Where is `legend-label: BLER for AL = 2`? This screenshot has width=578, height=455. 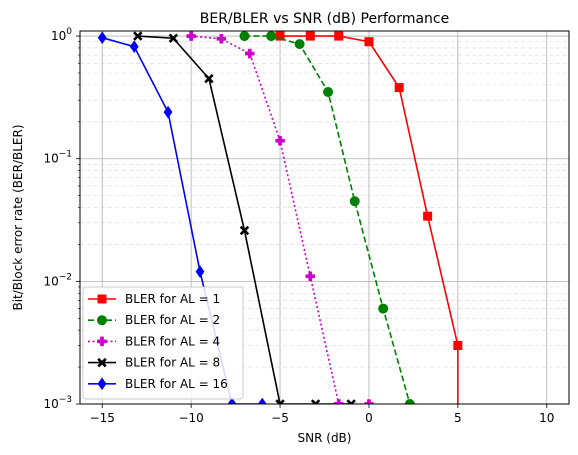 legend-label: BLER for AL = 2 is located at coordinates (172, 320).